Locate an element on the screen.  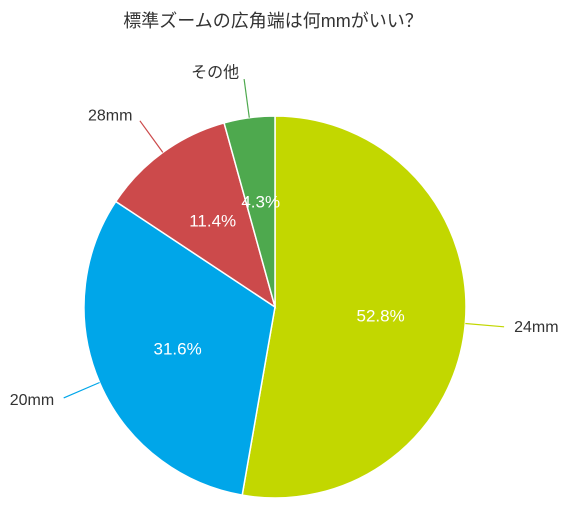
category-label-1: 24mm is located at coordinates (536, 327).